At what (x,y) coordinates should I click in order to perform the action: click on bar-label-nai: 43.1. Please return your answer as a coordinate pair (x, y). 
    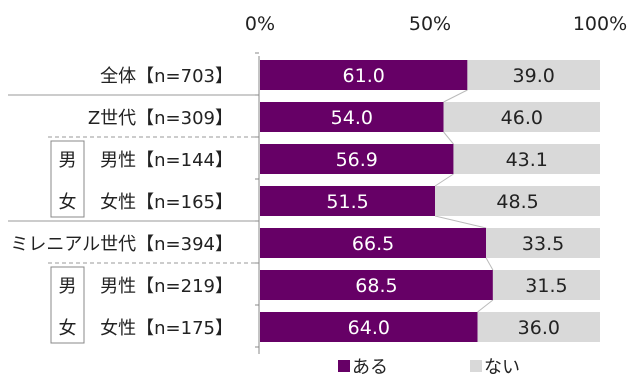
    Looking at the image, I should click on (527, 160).